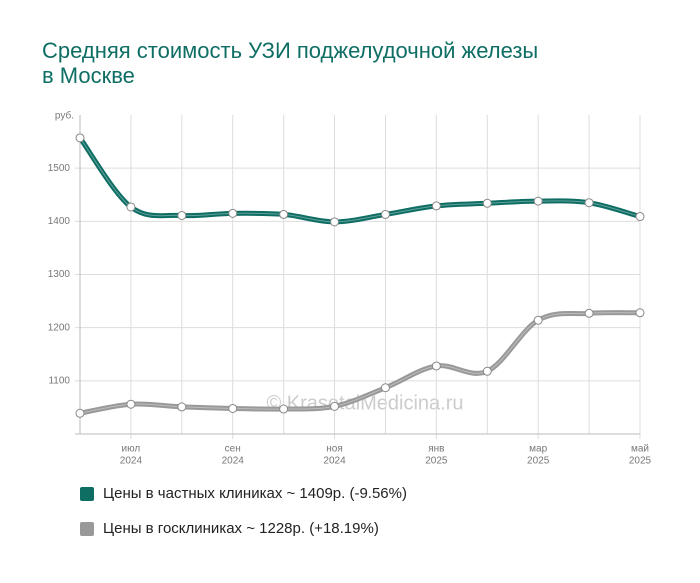 The image size is (700, 583). Describe the element at coordinates (241, 528) in the screenshot. I see `legend-label: Цены в госклиниках ~ 1228р. (+18.19%)` at that location.